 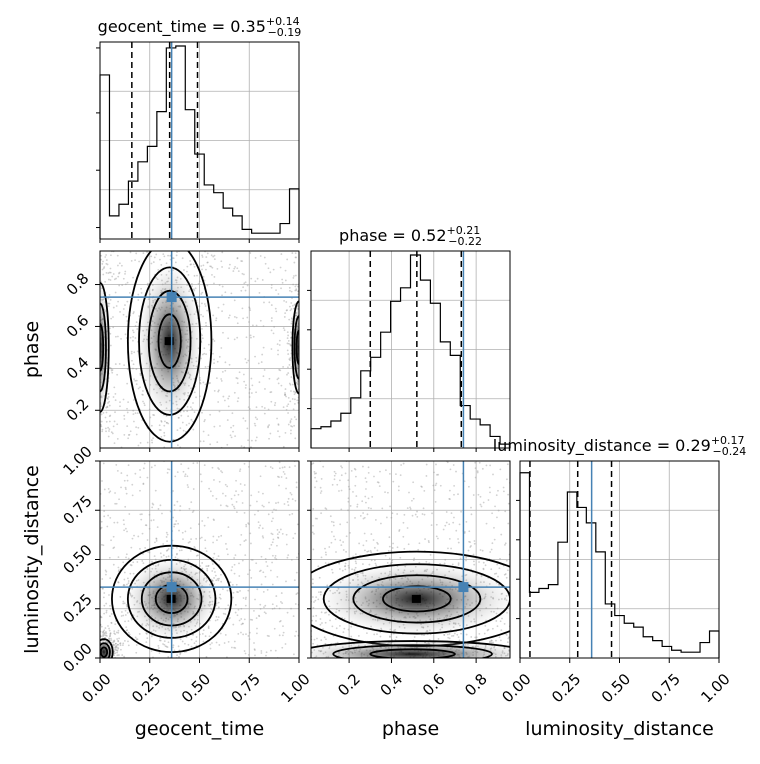 I want to click on hist-panel-luminosity_distance: luminosity_distance = 0.29+0.17 −0.24, so click(x=619, y=546).